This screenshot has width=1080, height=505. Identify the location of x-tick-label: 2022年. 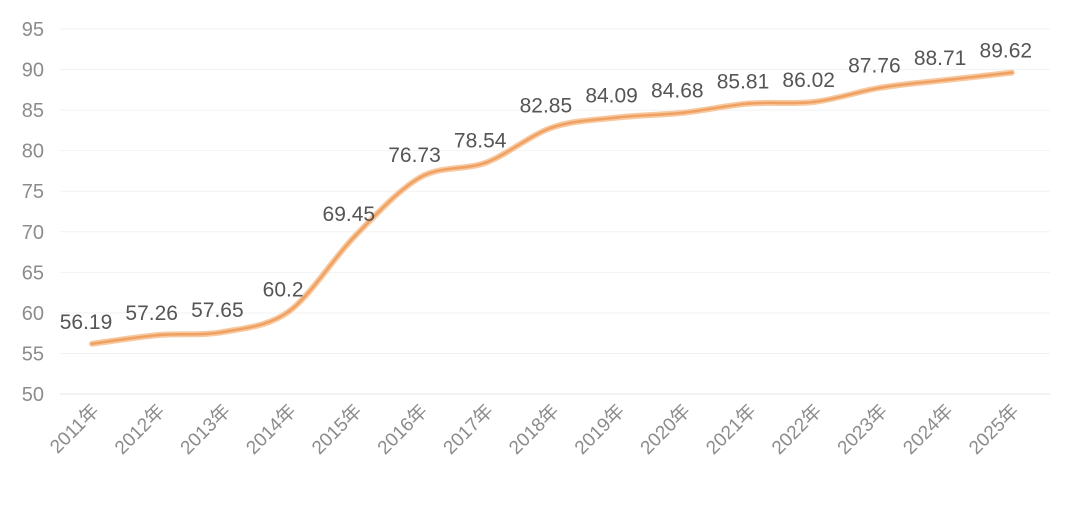
(796, 429).